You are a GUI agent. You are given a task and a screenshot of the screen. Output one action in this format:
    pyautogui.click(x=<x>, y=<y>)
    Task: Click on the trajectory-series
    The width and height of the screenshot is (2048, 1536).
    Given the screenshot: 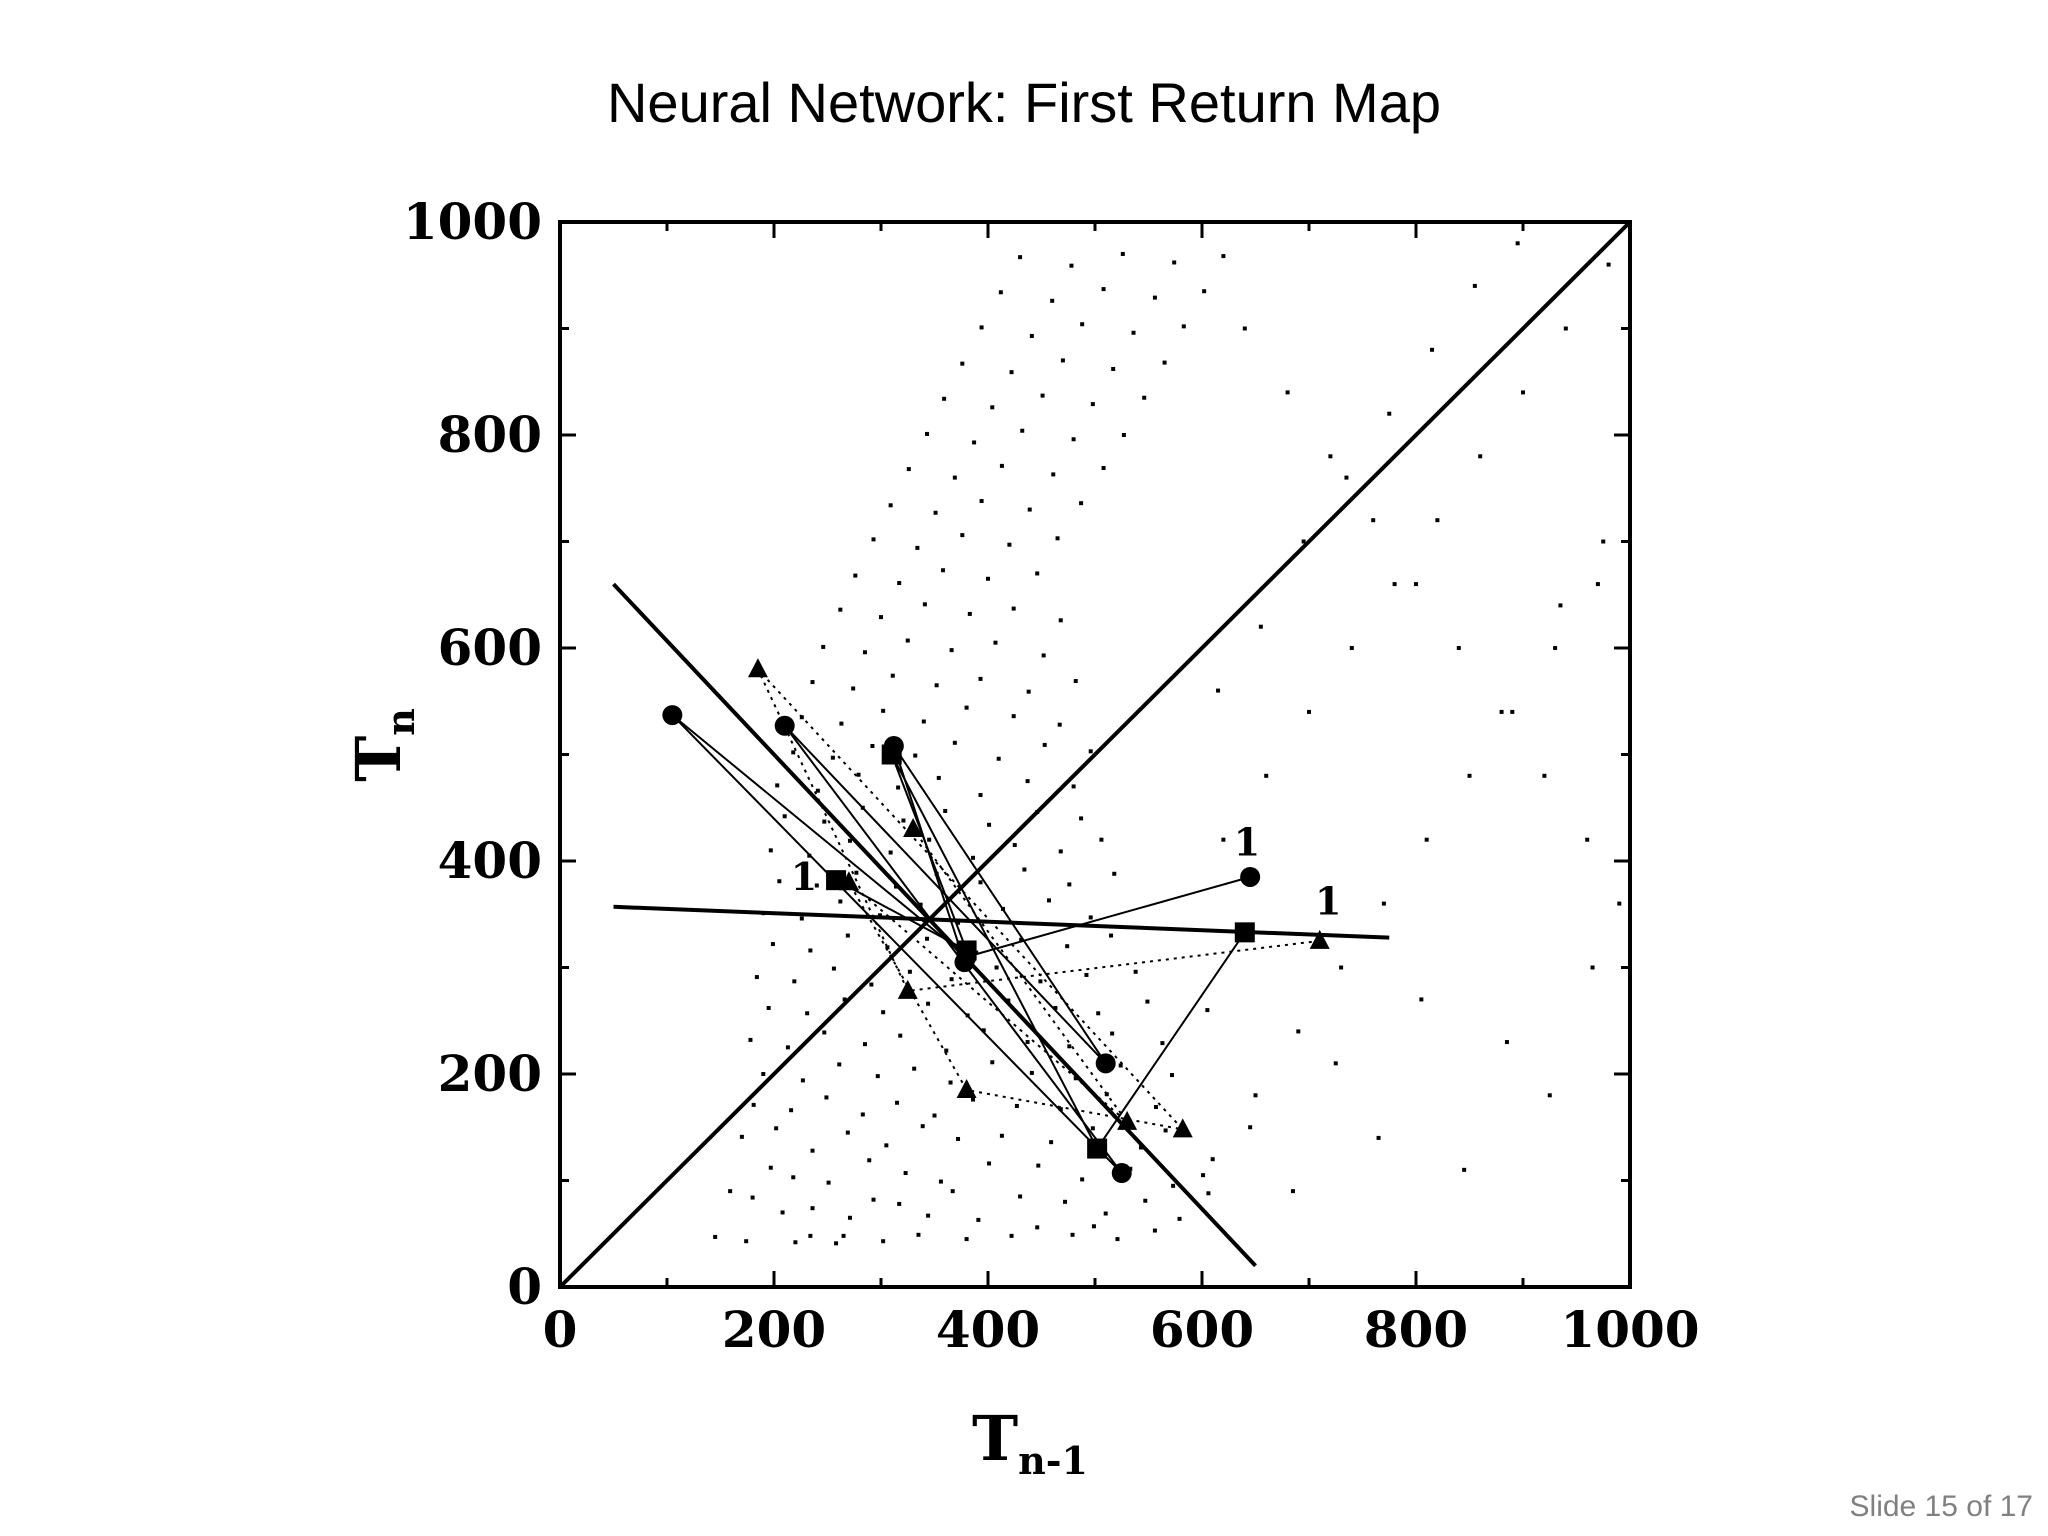 What is the action you would take?
    pyautogui.click(x=996, y=921)
    